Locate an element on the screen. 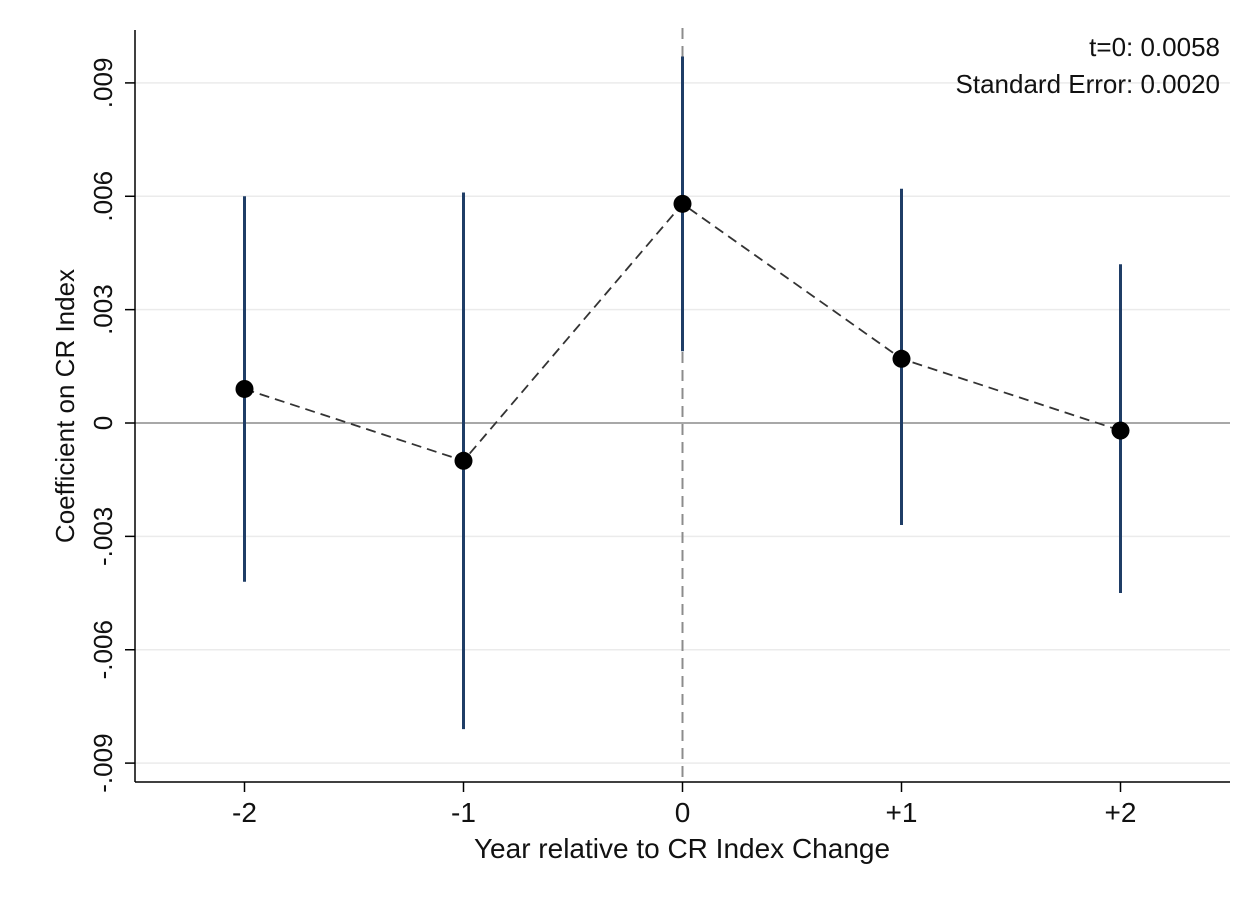  y-tick-label: .003 is located at coordinates (103, 309).